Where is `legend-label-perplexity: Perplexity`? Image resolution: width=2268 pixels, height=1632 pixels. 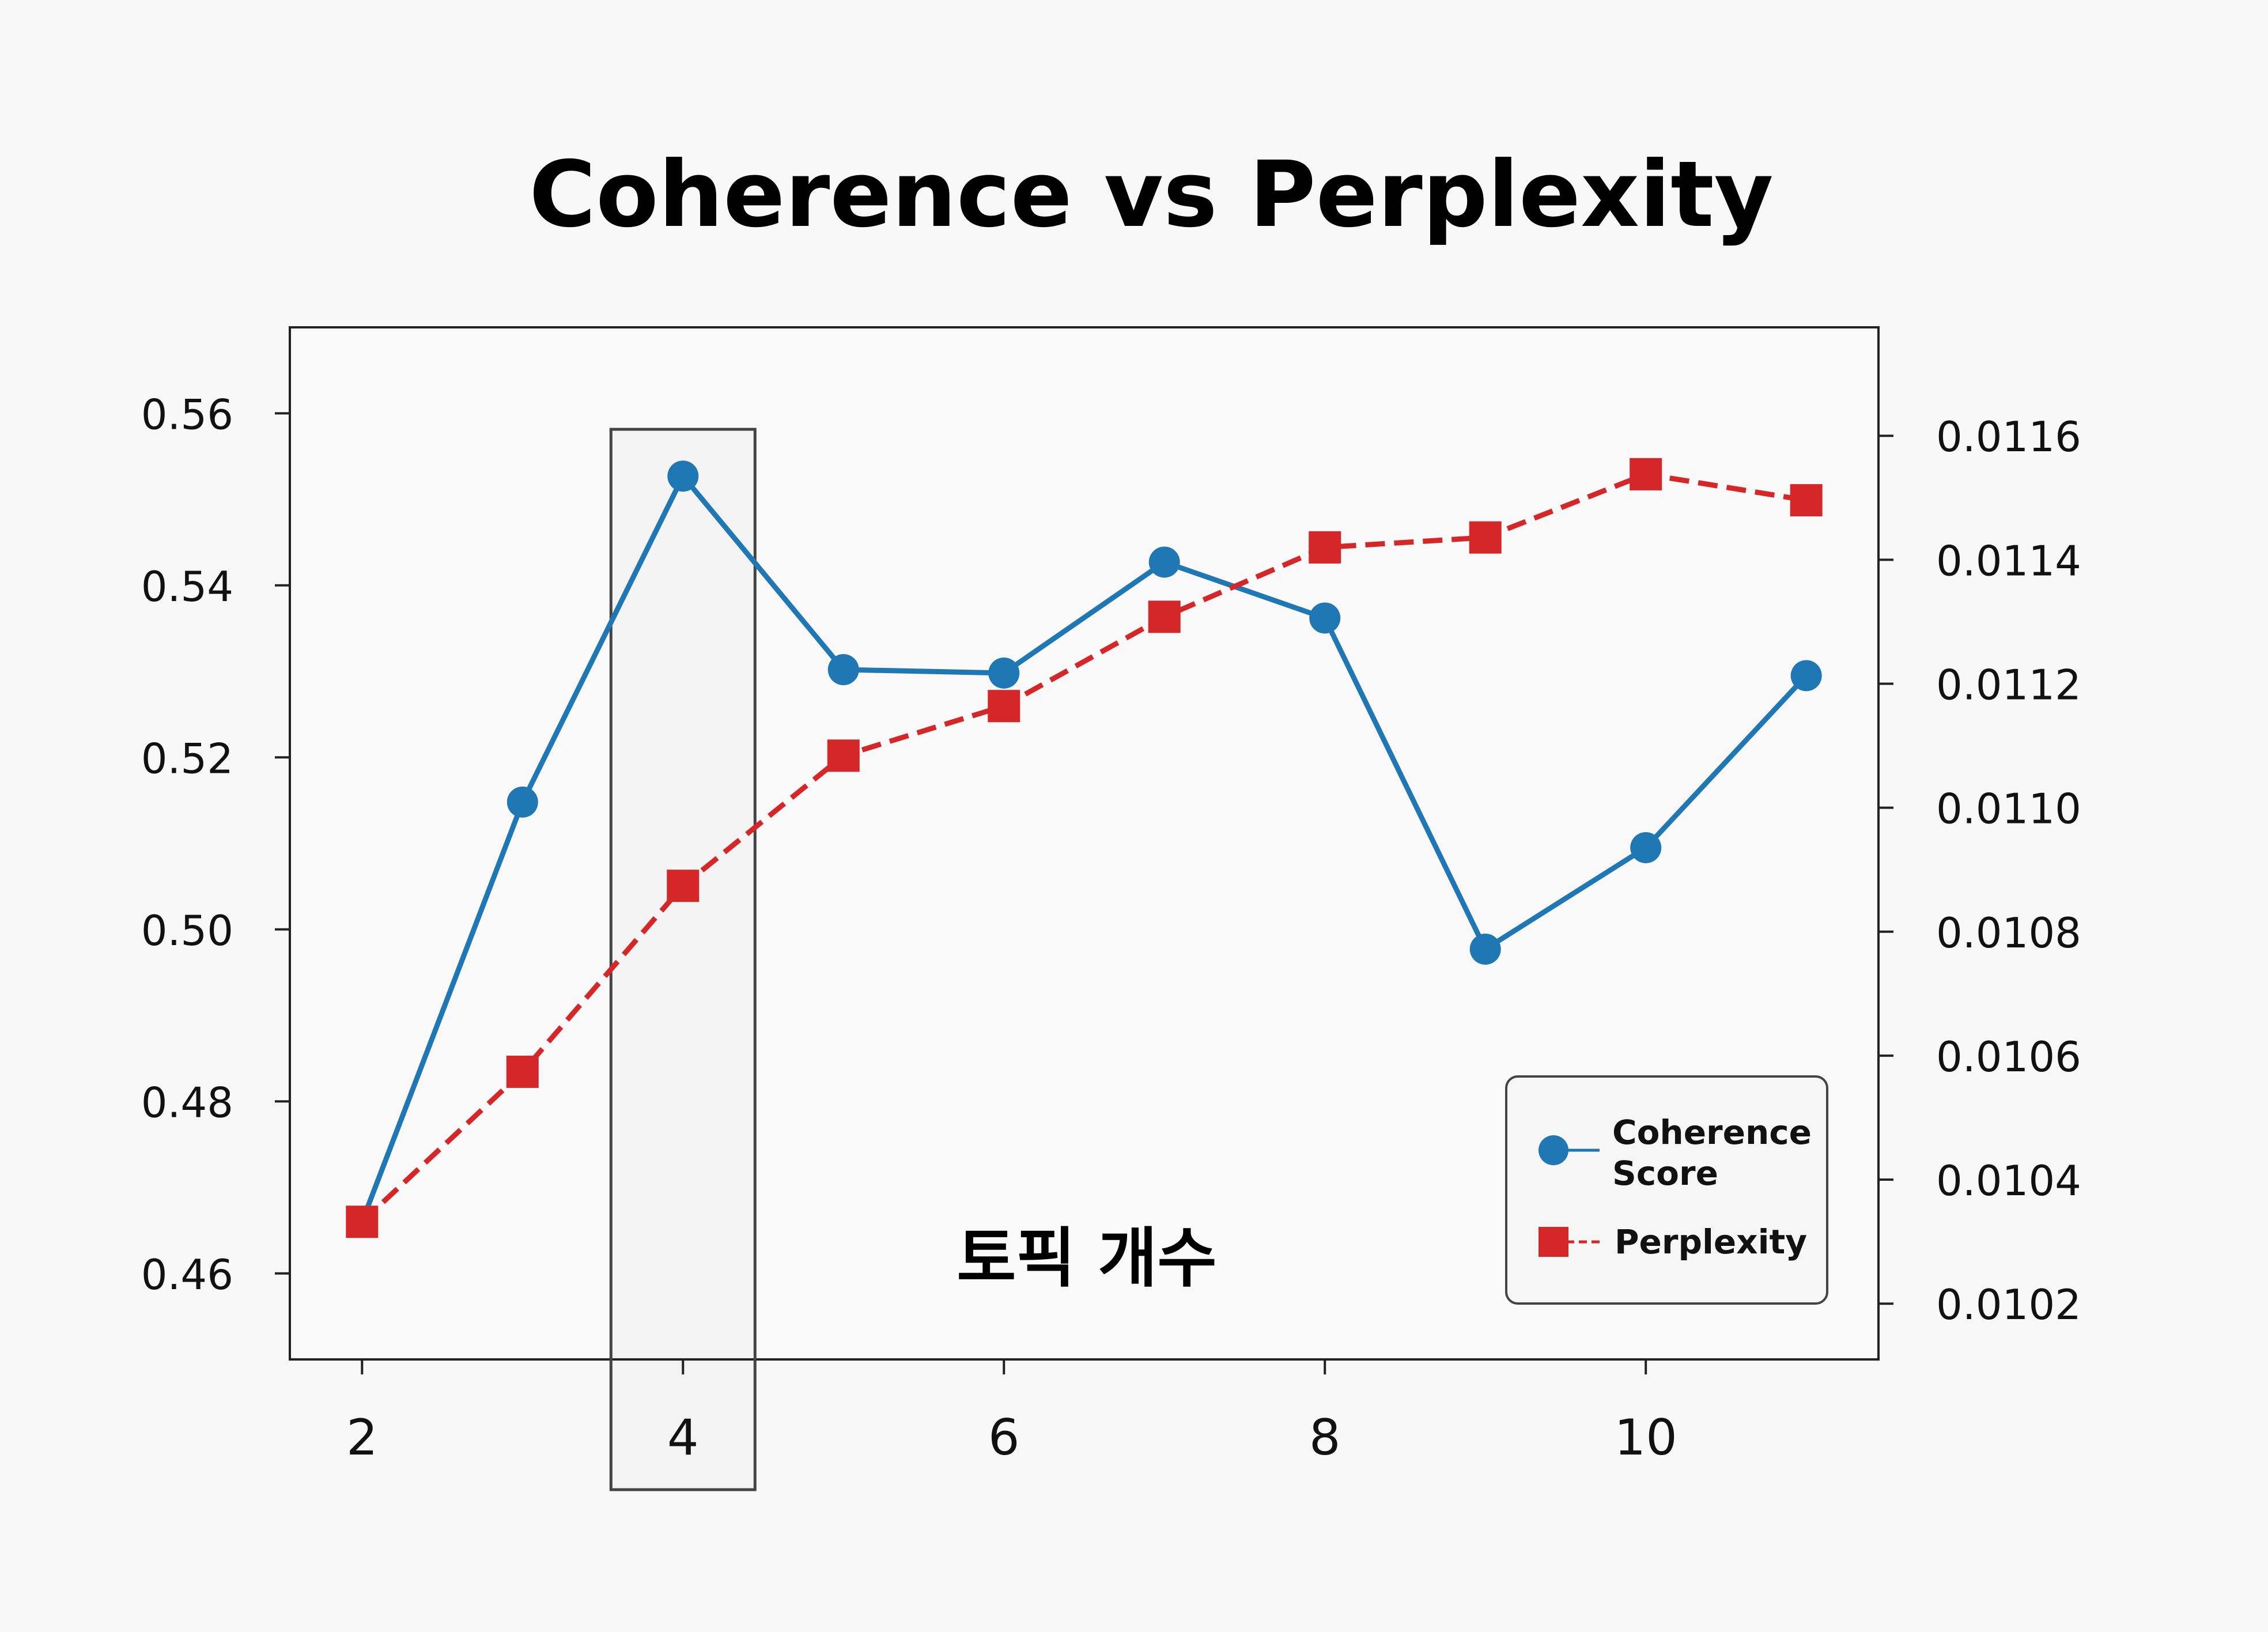
legend-label-perplexity: Perplexity is located at coordinates (1711, 1241).